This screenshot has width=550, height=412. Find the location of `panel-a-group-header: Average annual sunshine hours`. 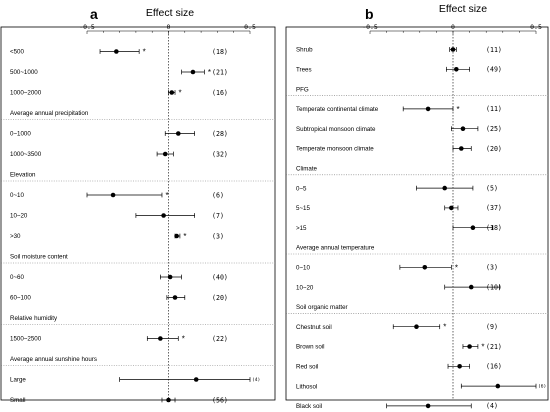

panel-a-group-header: Average annual sunshine hours is located at coordinates (53, 359).